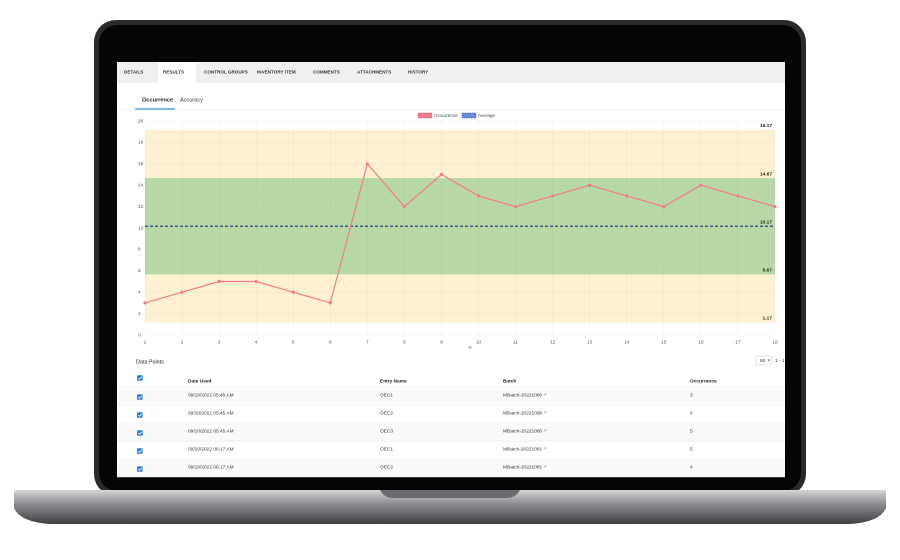  I want to click on x-tick-label: 15, so click(664, 342).